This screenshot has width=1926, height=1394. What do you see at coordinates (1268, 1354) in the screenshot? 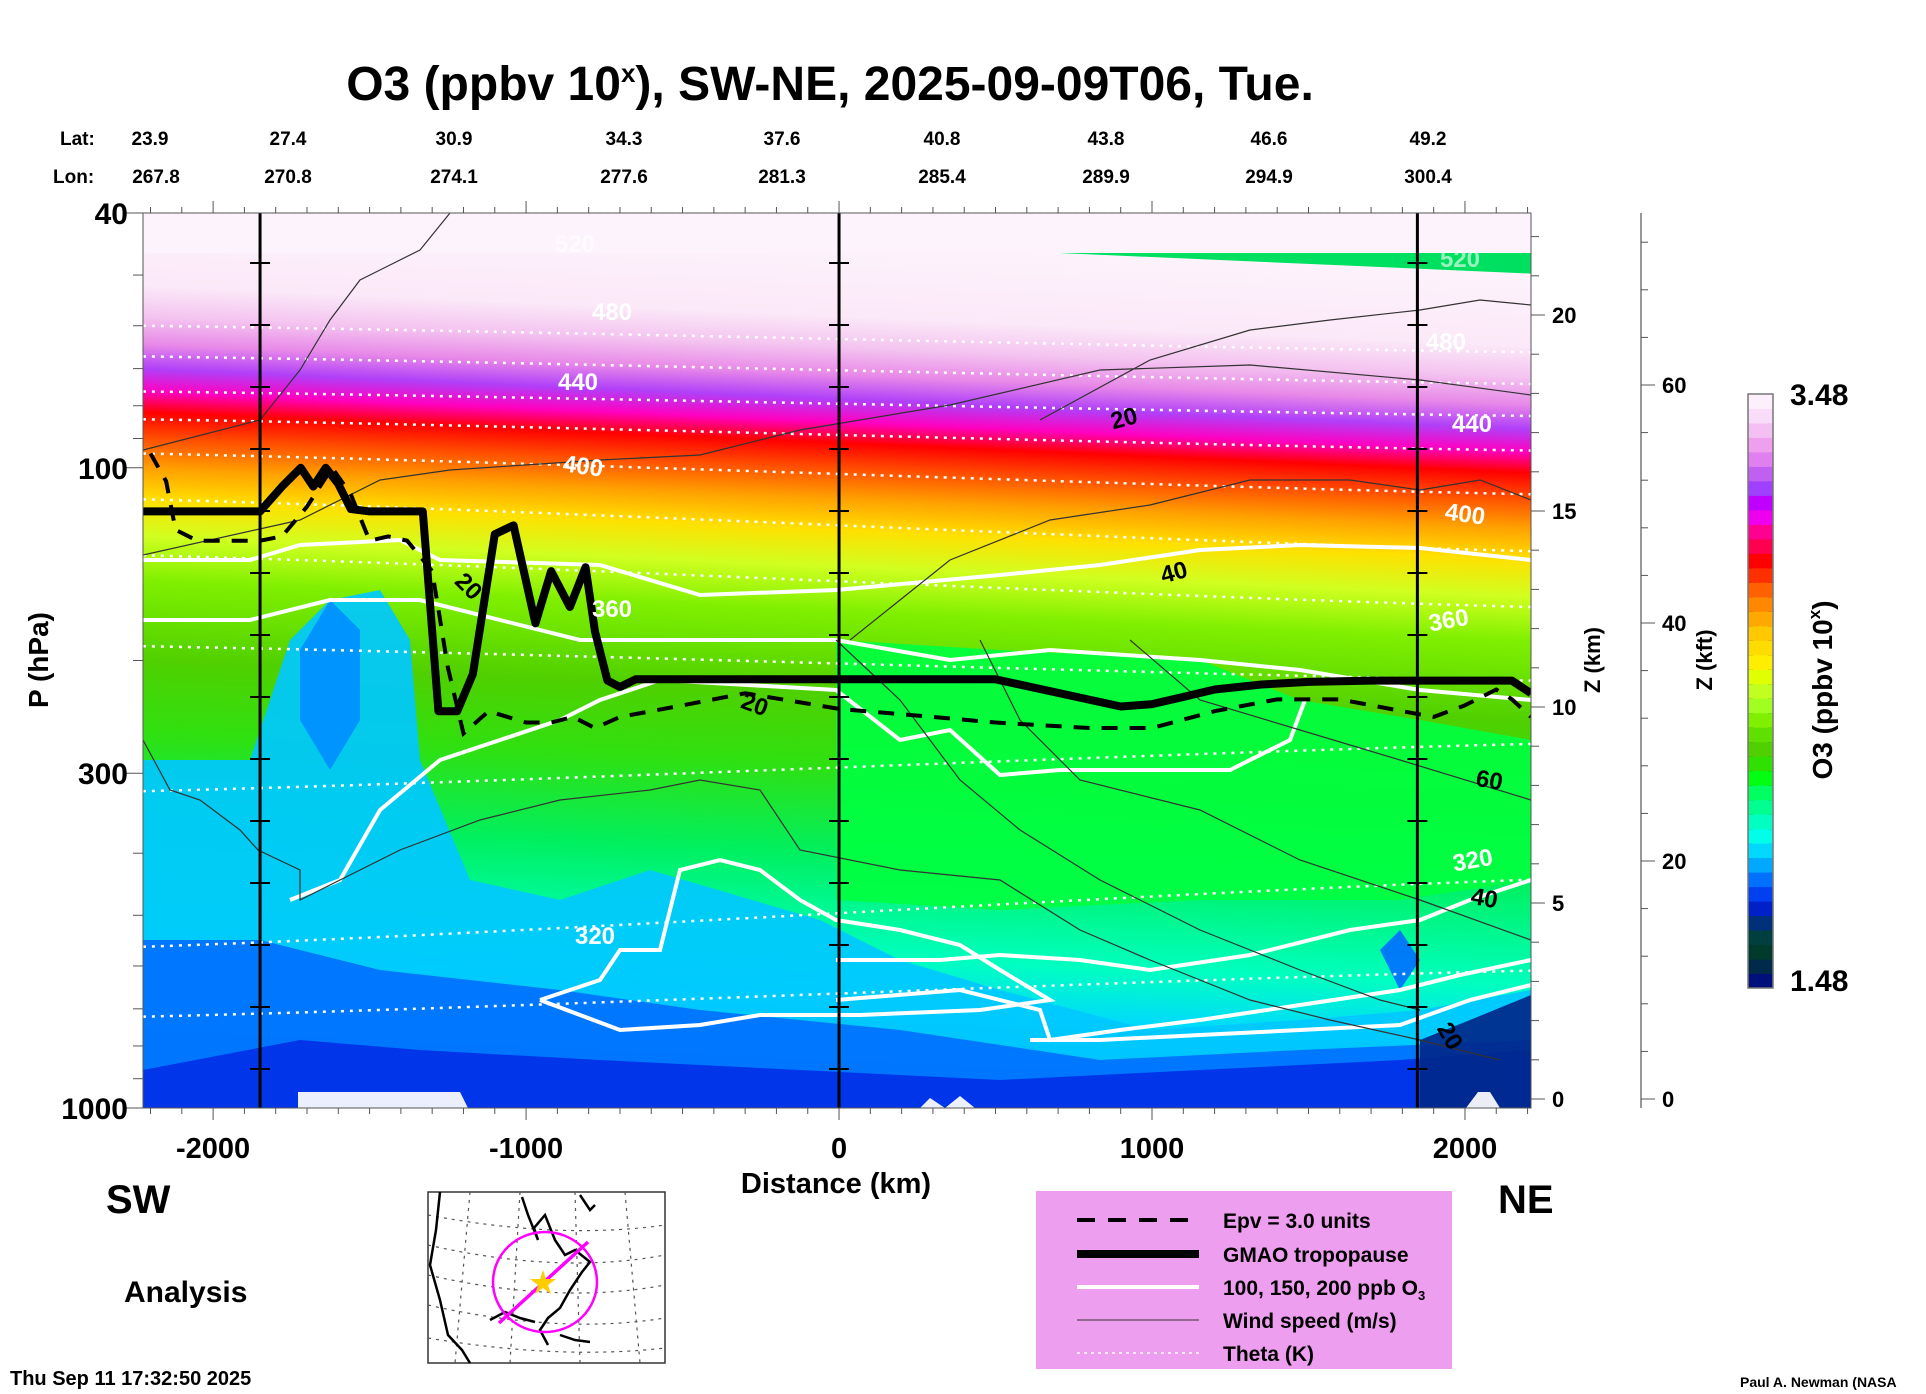
I see `legend-label-theta: Theta (K)` at bounding box center [1268, 1354].